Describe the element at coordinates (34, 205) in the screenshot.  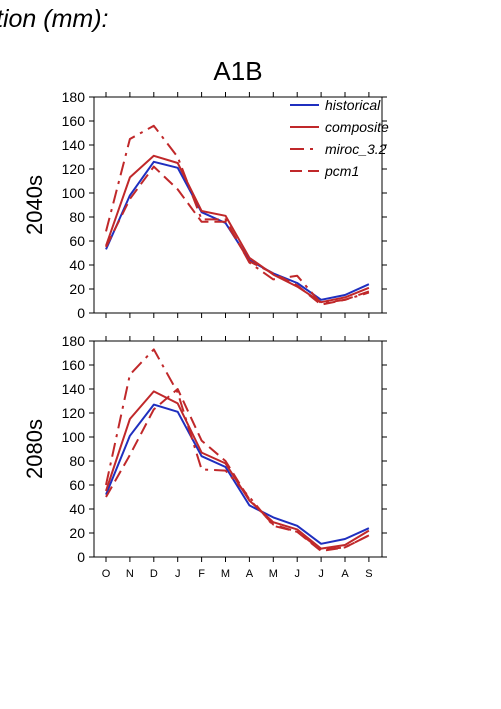
I see `panel-ylabel: 2040s` at that location.